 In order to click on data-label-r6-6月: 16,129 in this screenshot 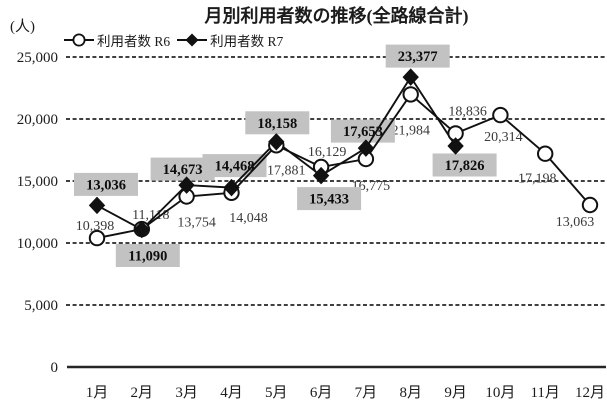, I will do `click(327, 152)`.